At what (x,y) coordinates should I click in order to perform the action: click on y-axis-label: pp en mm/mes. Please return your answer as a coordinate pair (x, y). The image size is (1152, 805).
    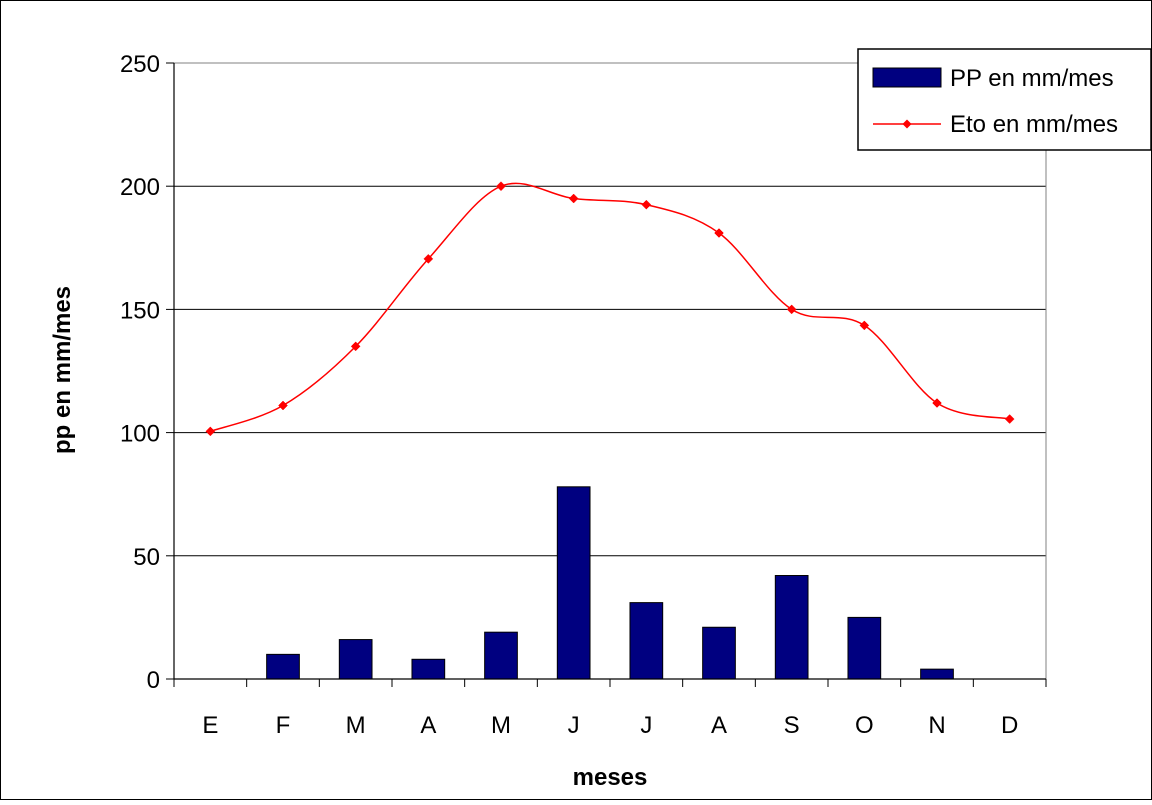
    Looking at the image, I should click on (62, 370).